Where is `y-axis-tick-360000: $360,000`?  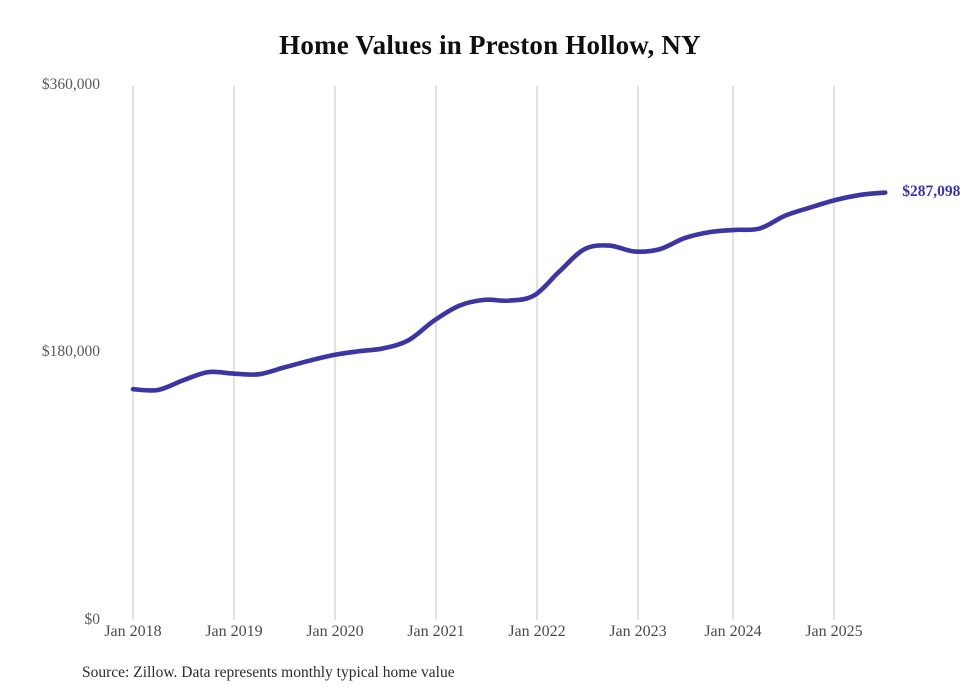
y-axis-tick-360000: $360,000 is located at coordinates (70, 84).